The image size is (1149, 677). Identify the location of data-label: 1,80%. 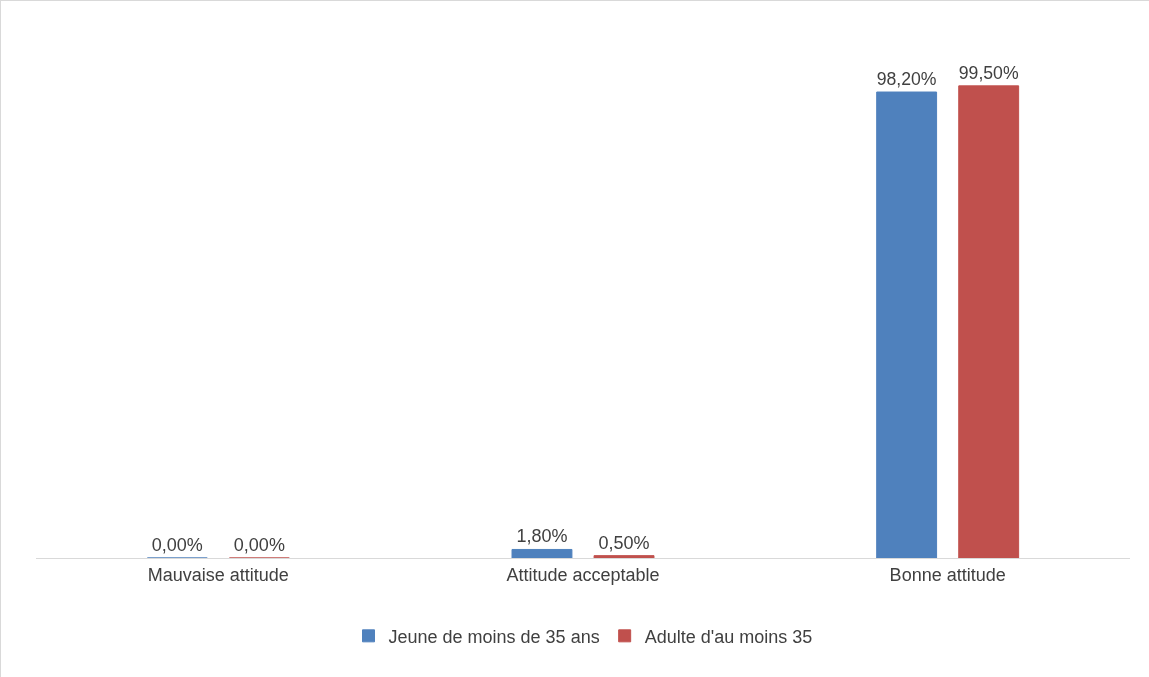
(542, 536).